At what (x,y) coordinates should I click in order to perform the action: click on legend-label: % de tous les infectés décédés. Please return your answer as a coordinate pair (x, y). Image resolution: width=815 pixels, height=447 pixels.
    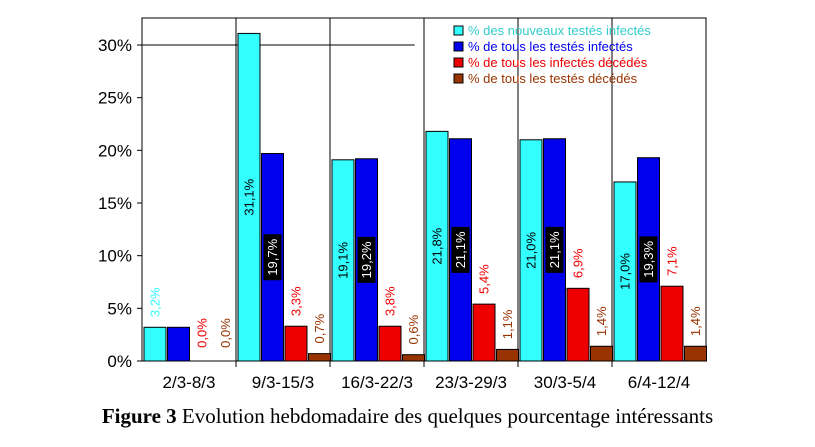
    Looking at the image, I should click on (558, 62).